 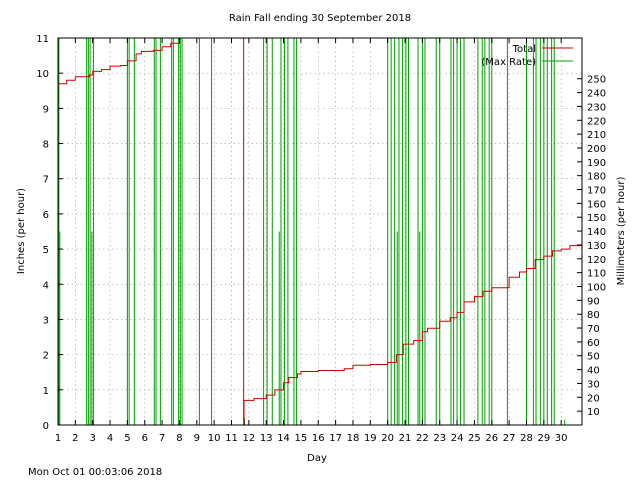 I want to click on y2-tick-label: 120, so click(x=596, y=260).